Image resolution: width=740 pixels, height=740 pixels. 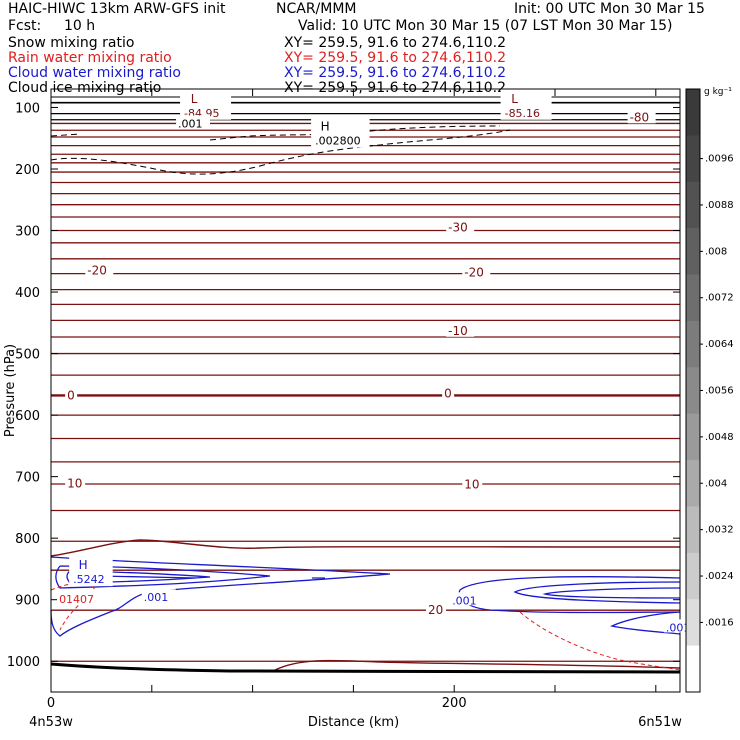 I want to click on field-ice-name: Cloud ice mixing ratio, so click(x=85, y=88).